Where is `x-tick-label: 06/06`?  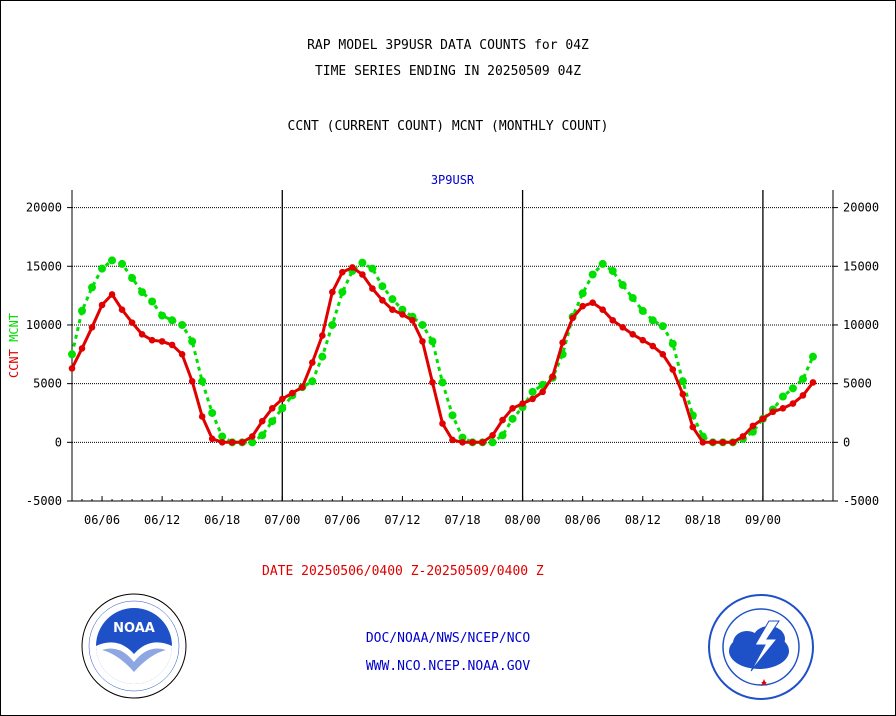
x-tick-label: 06/06 is located at coordinates (102, 520).